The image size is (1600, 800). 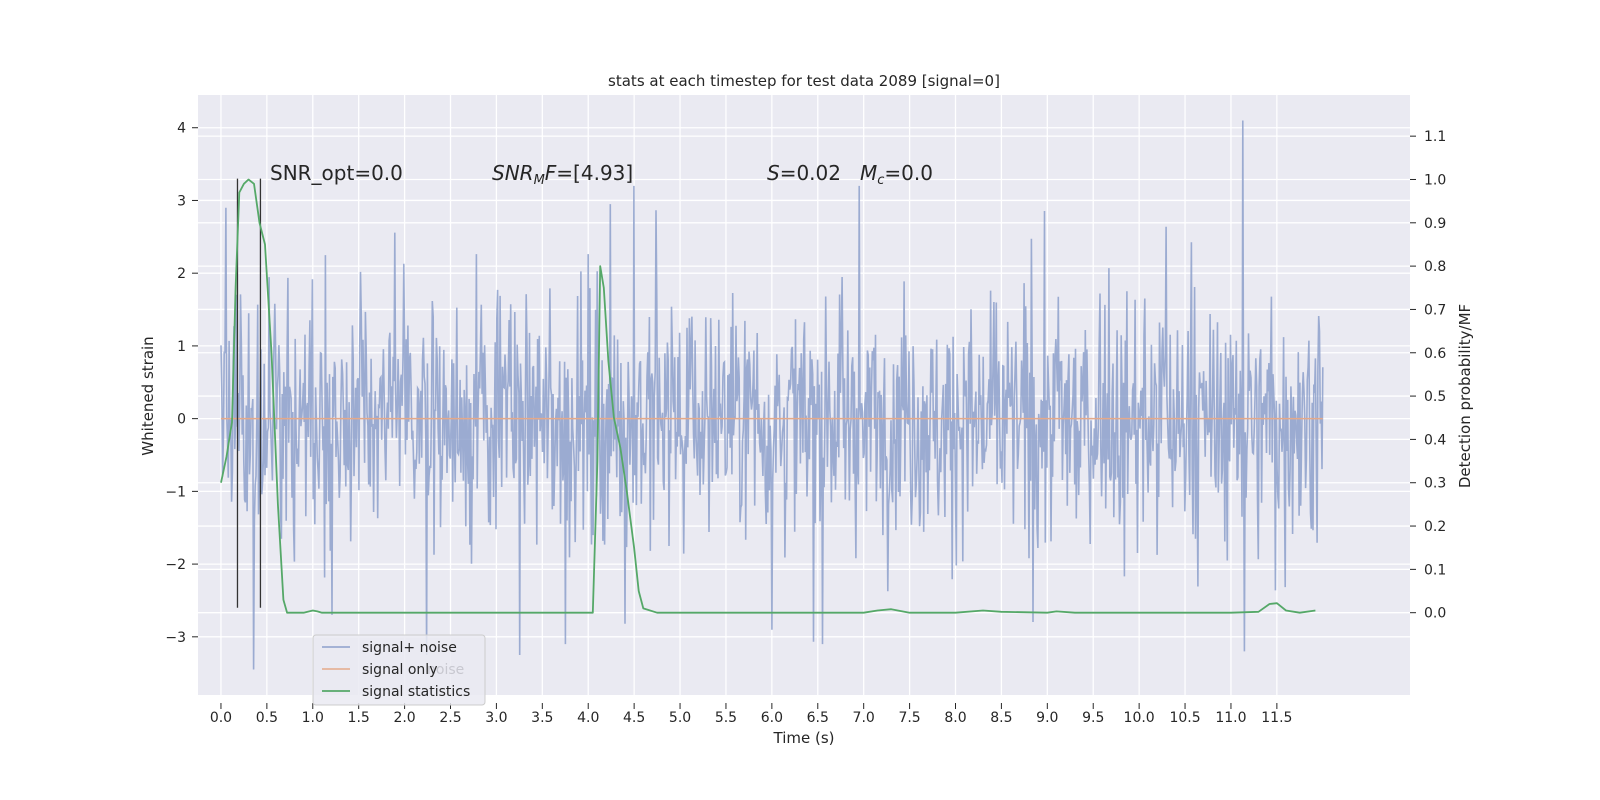 What do you see at coordinates (181, 274) in the screenshot?
I see `y-left-tick-label: 2` at bounding box center [181, 274].